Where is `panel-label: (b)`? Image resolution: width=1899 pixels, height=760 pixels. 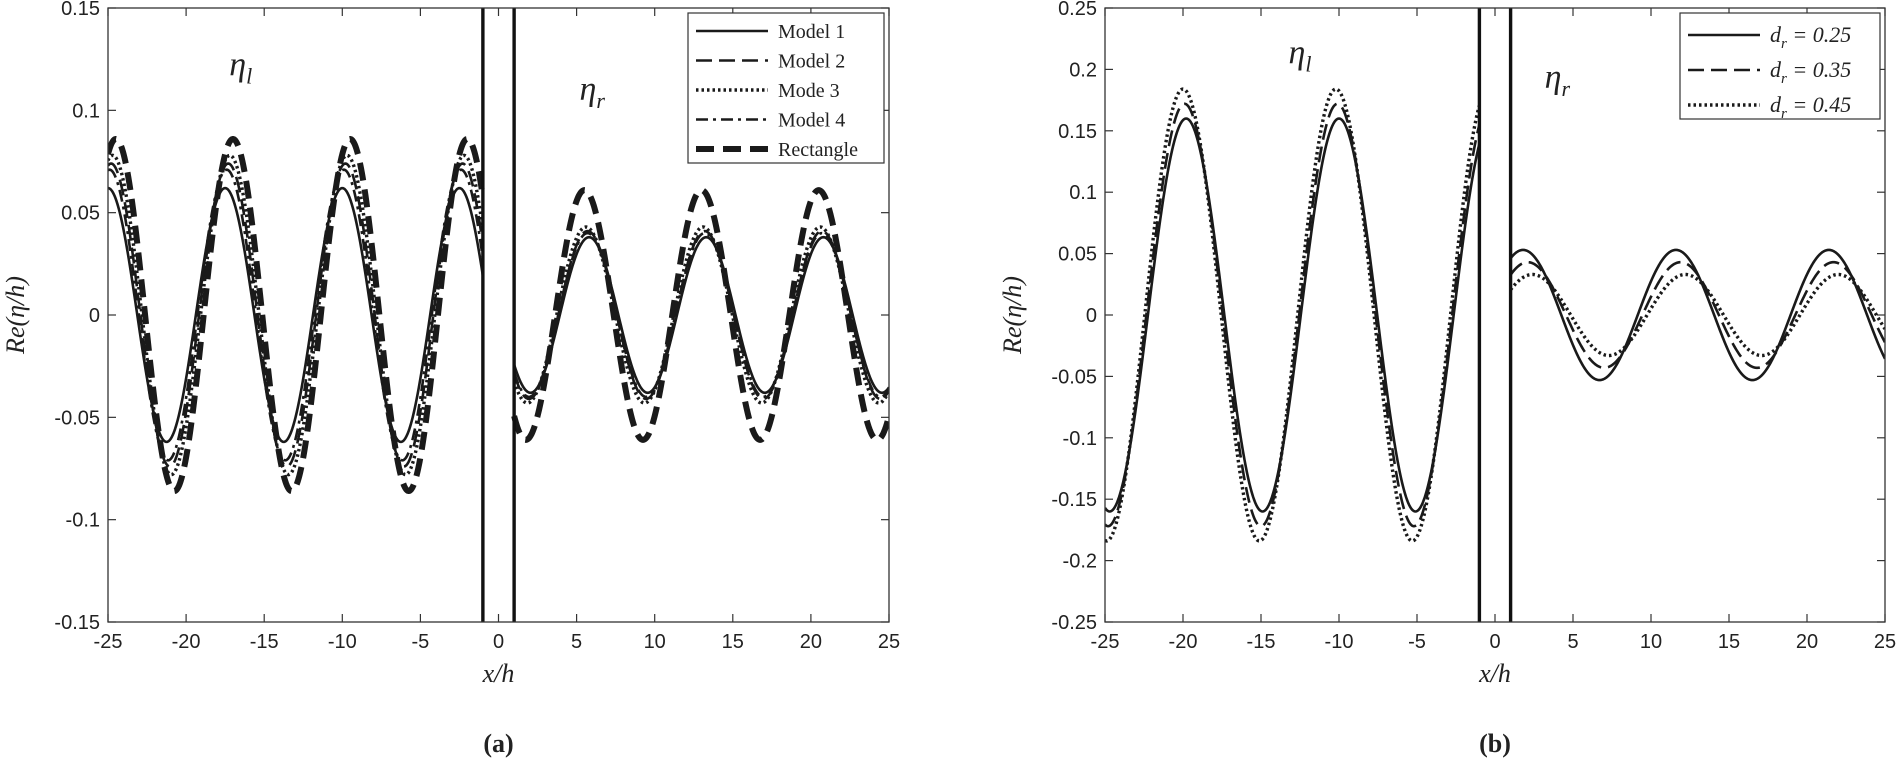
panel-label: (b) is located at coordinates (1495, 743).